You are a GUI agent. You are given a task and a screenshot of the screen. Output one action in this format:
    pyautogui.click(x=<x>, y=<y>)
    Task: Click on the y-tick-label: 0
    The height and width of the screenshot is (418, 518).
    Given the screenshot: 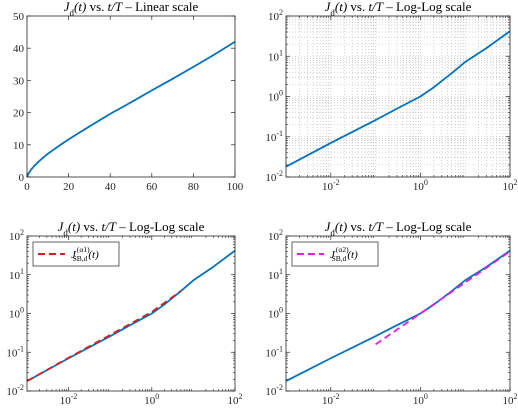 What is the action you would take?
    pyautogui.click(x=22, y=178)
    